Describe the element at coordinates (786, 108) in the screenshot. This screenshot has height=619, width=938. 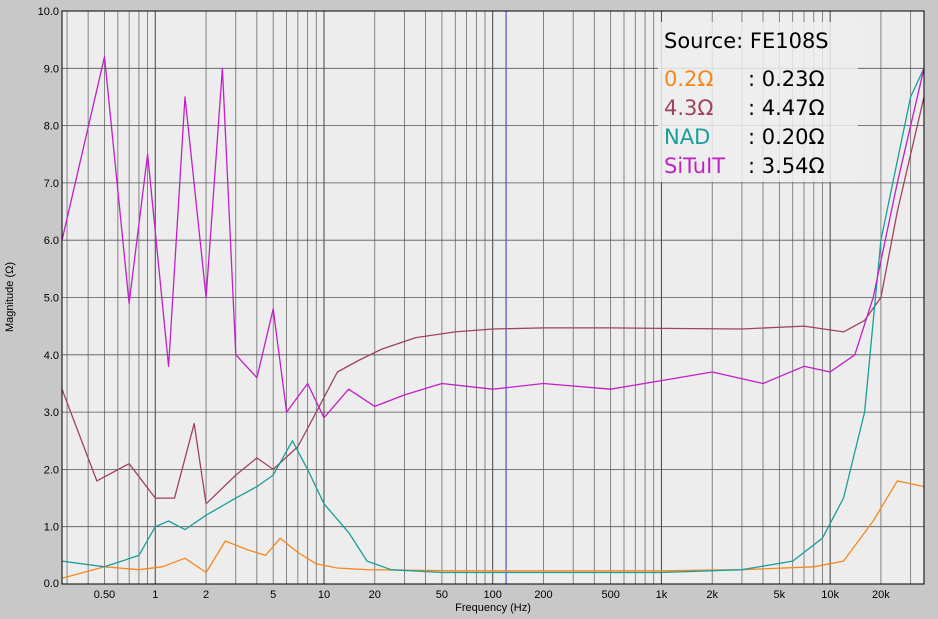
I see `legend-entry-value: : 4.47Ω` at that location.